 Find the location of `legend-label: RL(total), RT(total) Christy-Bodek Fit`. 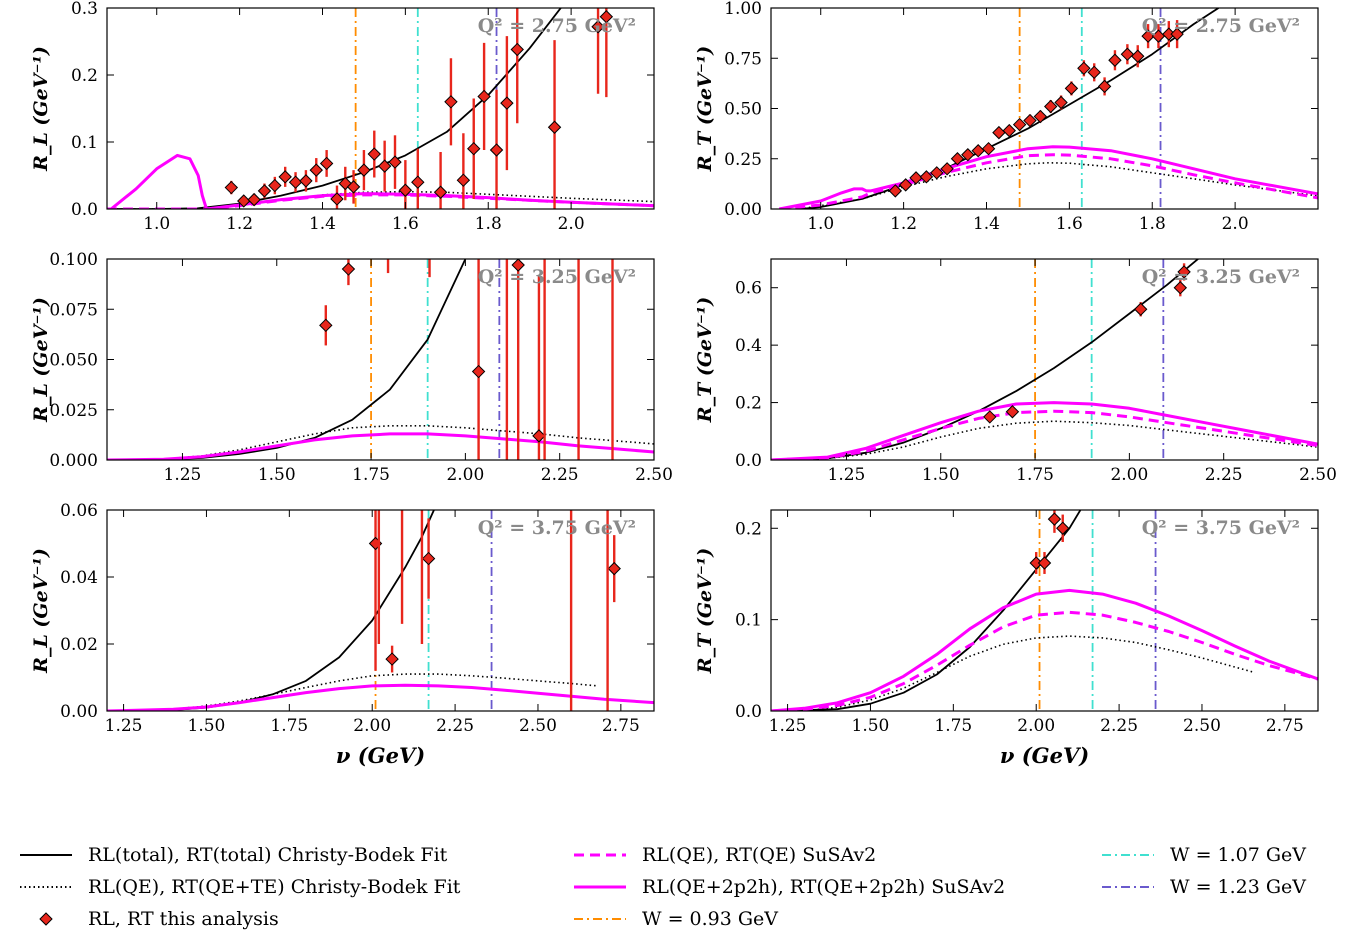

legend-label: RL(total), RT(total) Christy-Bodek Fit is located at coordinates (268, 855).